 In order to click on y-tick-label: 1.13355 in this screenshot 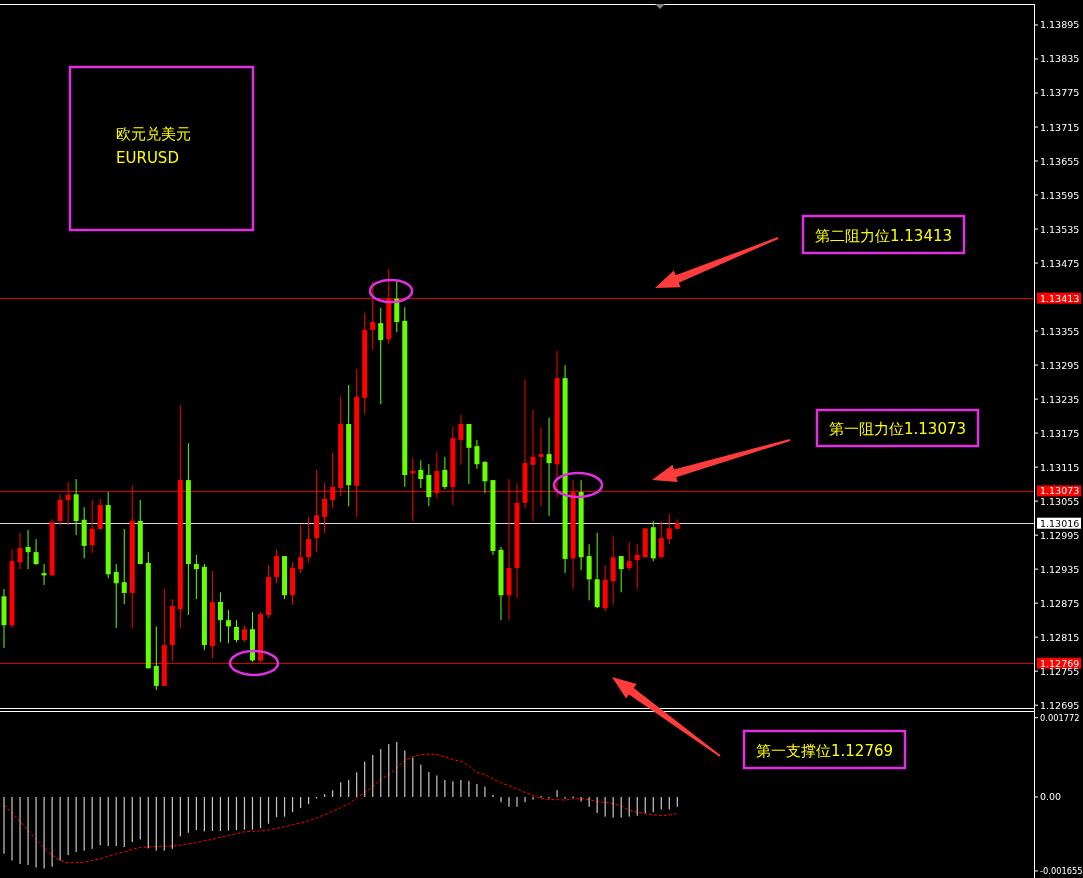, I will do `click(1060, 331)`.